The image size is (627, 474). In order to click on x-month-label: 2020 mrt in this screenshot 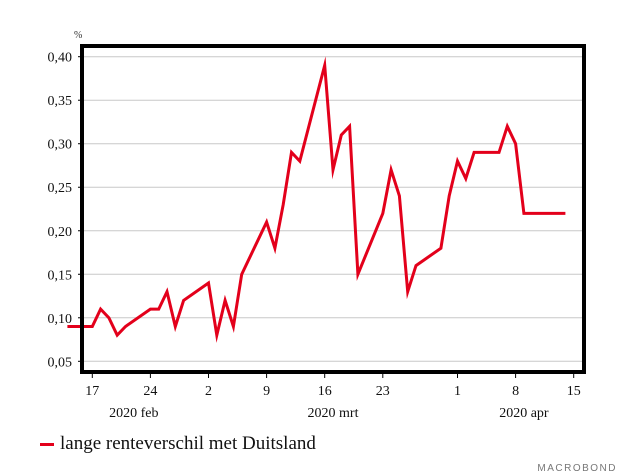, I will do `click(333, 413)`.